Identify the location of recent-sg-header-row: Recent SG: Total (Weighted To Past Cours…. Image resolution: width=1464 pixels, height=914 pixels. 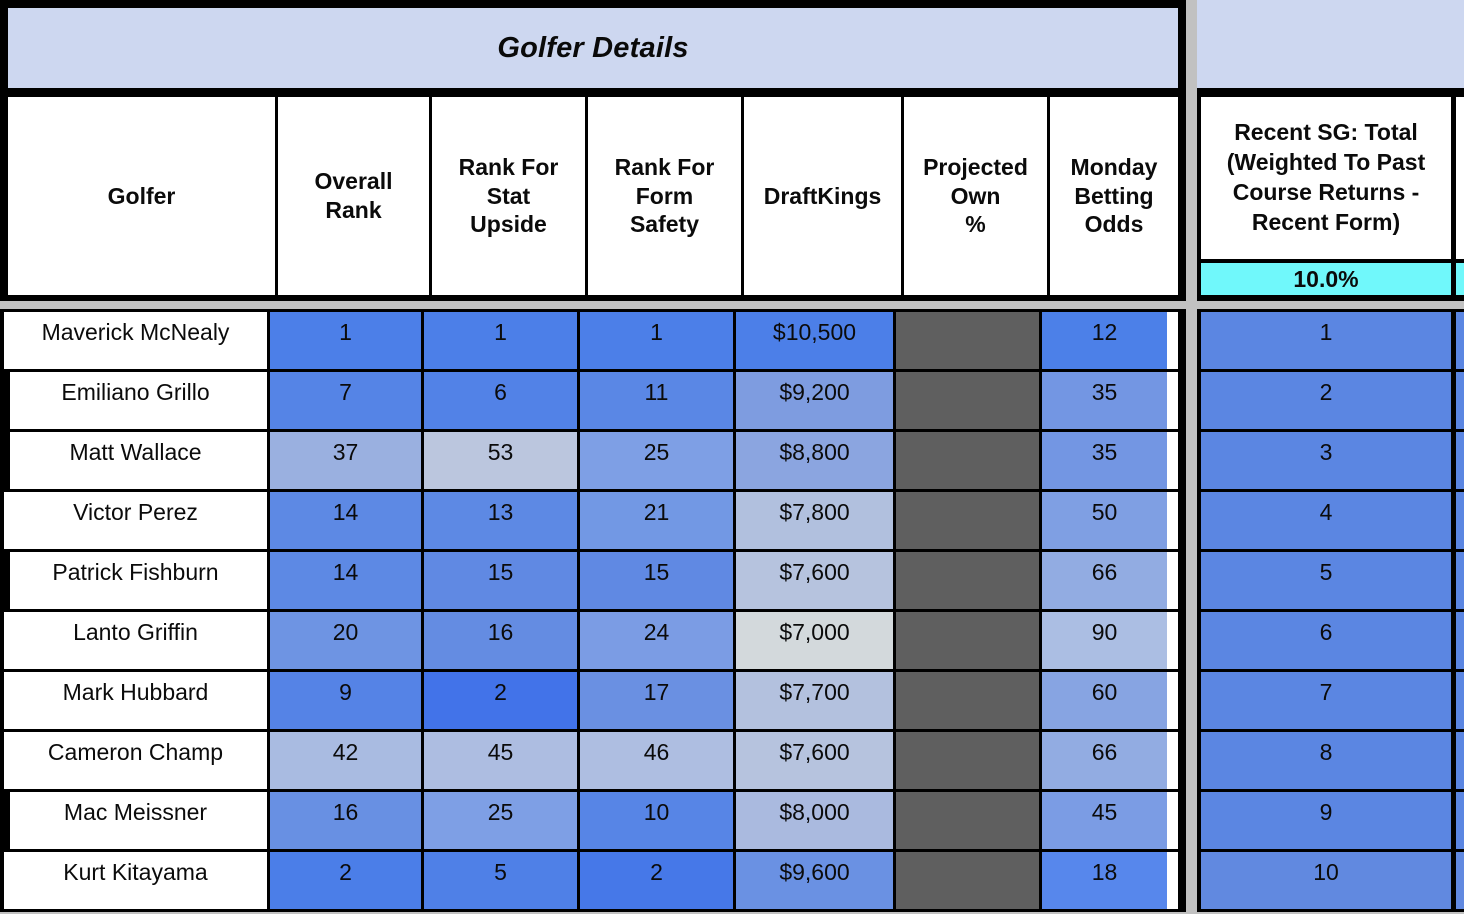
(1330, 178).